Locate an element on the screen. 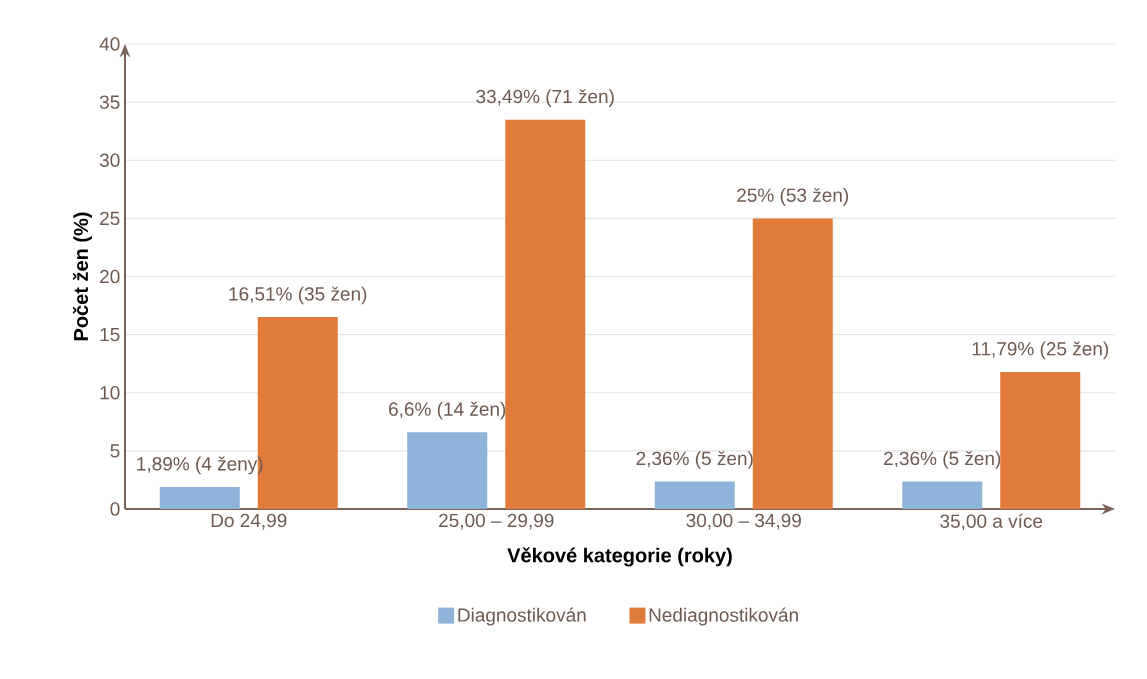 The width and height of the screenshot is (1147, 679). data-label: 16,51% (35 žen) is located at coordinates (298, 295).